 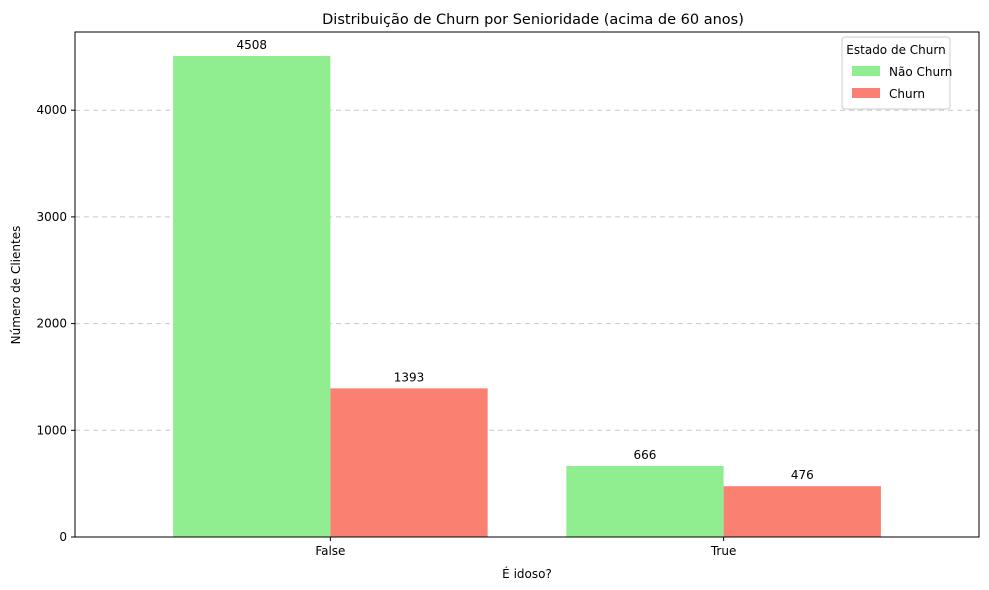 I want to click on x-axis-ticks: False True, so click(x=525, y=547).